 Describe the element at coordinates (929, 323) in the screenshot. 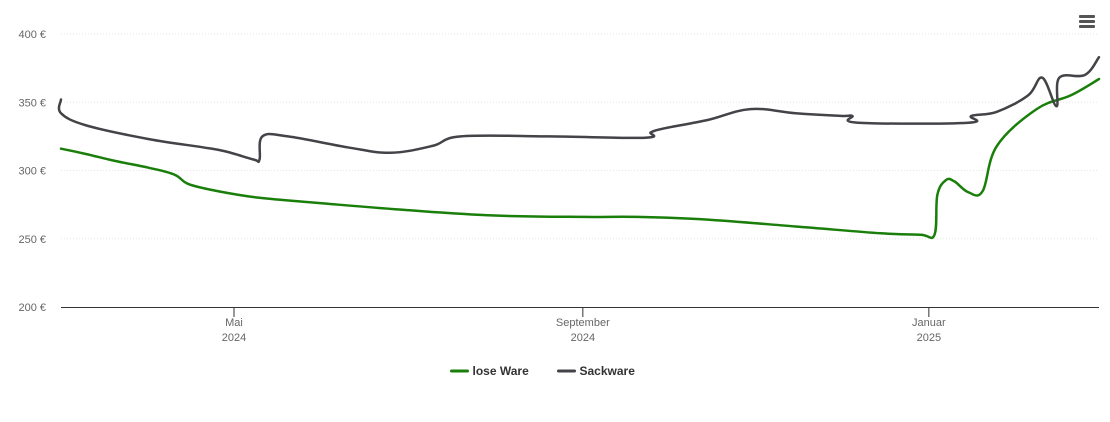

I see `x-tick-label: Januar` at that location.